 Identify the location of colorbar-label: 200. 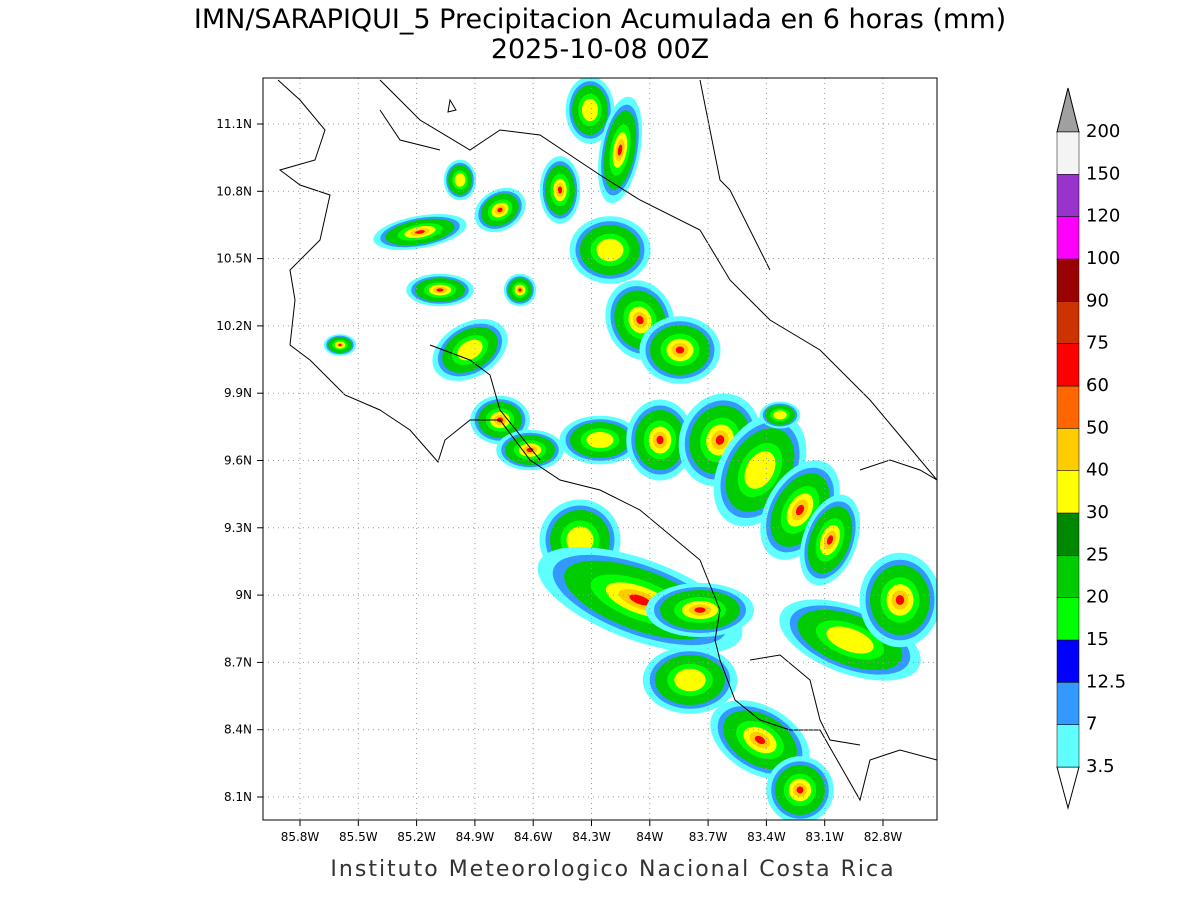
(1103, 131).